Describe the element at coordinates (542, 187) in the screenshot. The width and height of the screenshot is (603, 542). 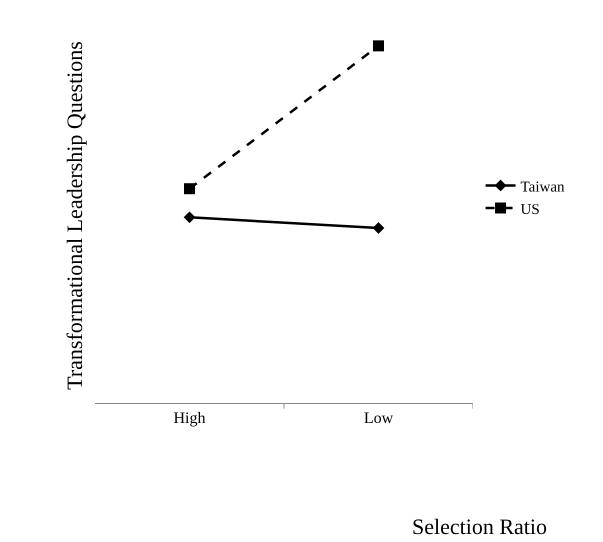
I see `legend-label: Taiwan` at that location.